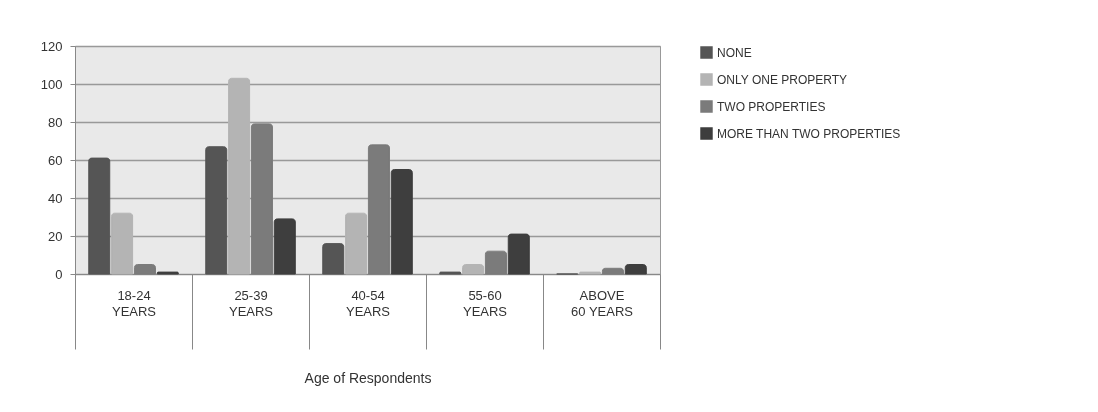 This screenshot has width=1098, height=412. What do you see at coordinates (368, 378) in the screenshot?
I see `x-axis-title: Age of Respondents` at bounding box center [368, 378].